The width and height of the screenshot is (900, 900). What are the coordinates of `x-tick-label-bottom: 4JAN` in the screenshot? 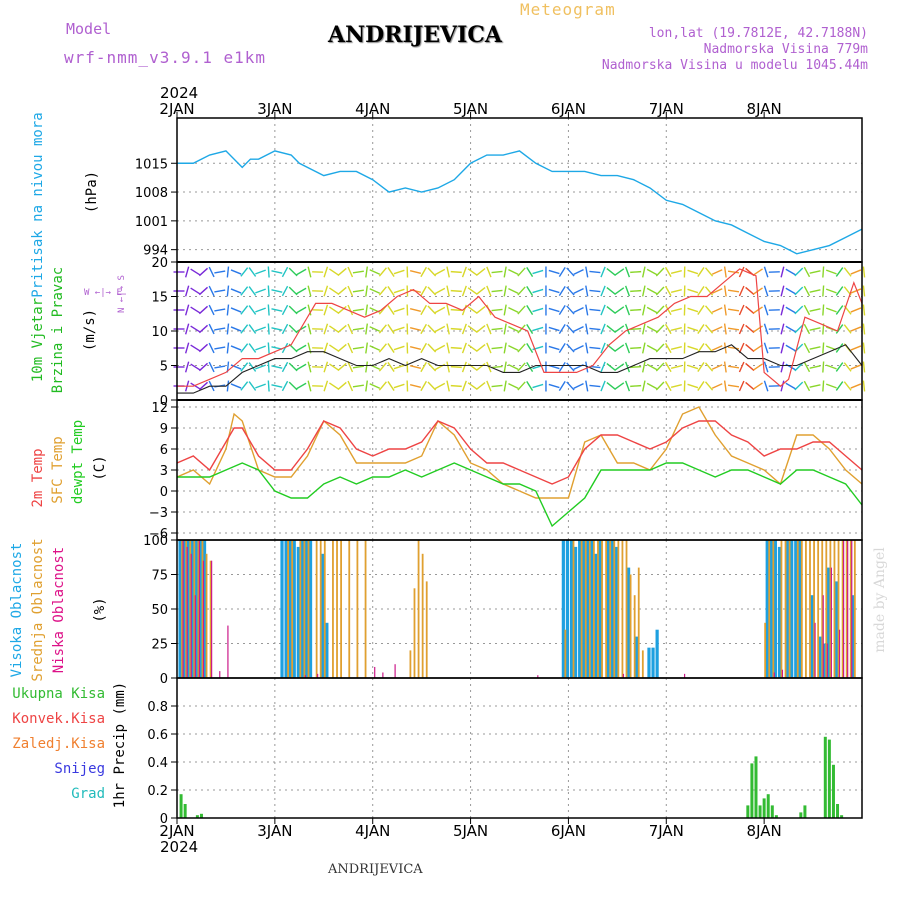 It's located at (372, 831).